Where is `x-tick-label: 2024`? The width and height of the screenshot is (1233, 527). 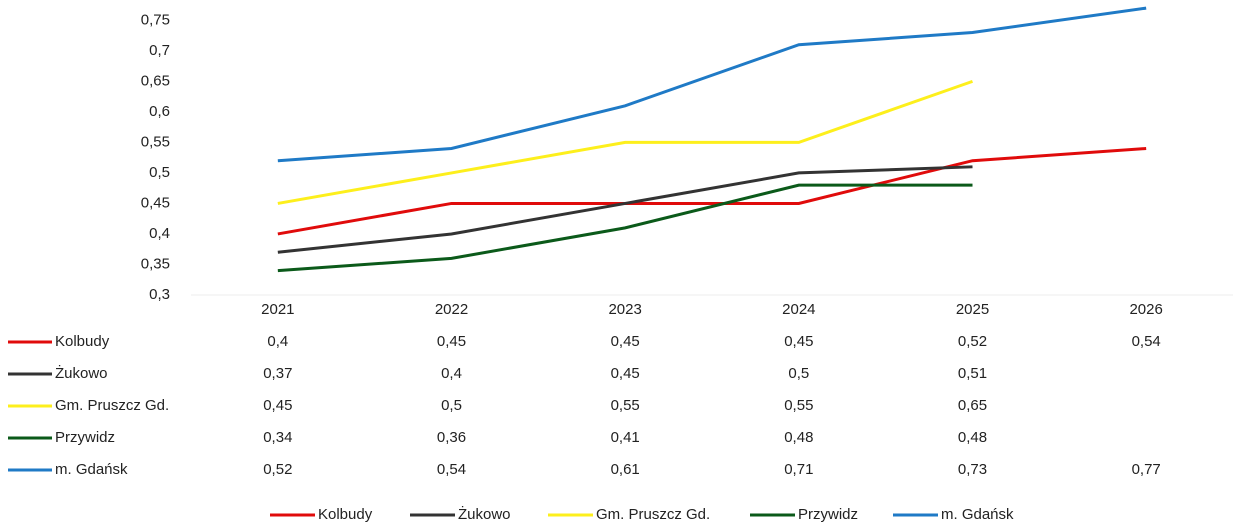 x-tick-label: 2024 is located at coordinates (798, 309).